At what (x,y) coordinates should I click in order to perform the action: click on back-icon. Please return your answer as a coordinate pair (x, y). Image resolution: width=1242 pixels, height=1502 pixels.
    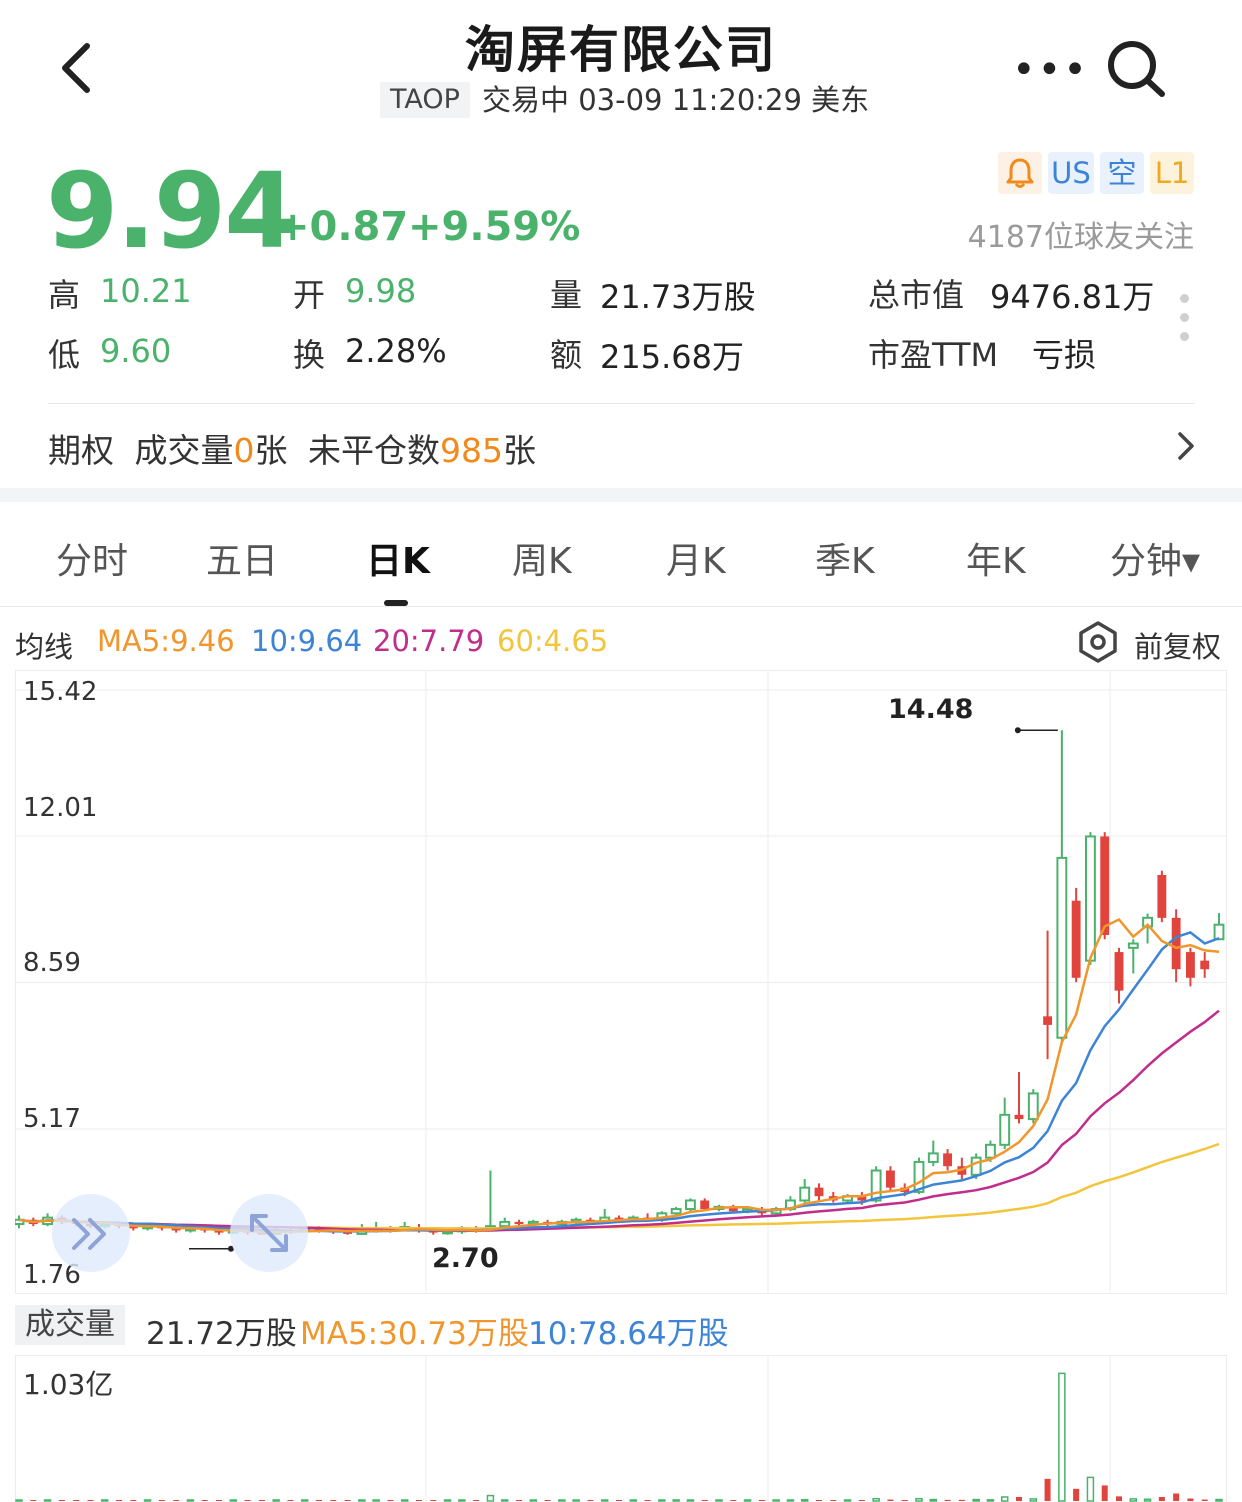
    Looking at the image, I should click on (80, 68).